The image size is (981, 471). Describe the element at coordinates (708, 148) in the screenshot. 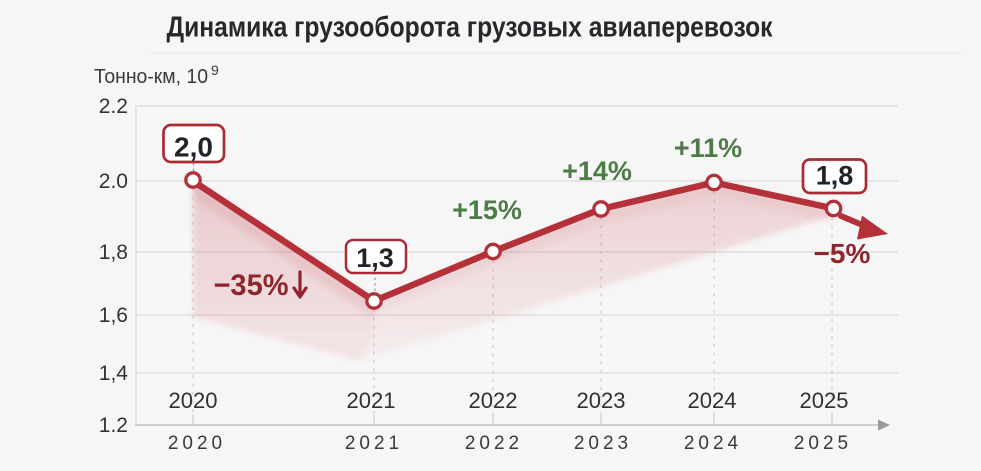

I see `svg-text: +11%` at that location.